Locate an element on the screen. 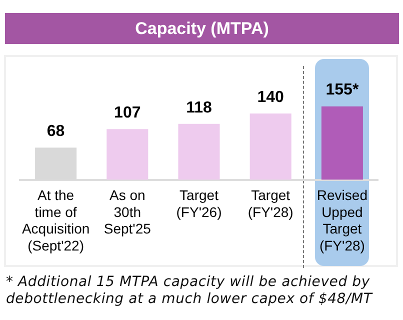  x-tick-label: As on 30th Sept'25 is located at coordinates (128, 212).